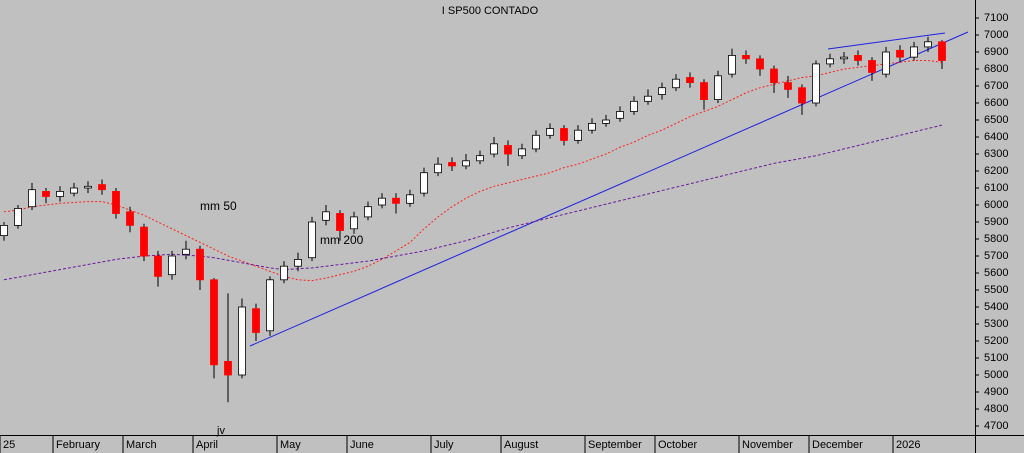 The image size is (1024, 453). Describe the element at coordinates (996, 18) in the screenshot. I see `y-tick-label: 7100` at that location.